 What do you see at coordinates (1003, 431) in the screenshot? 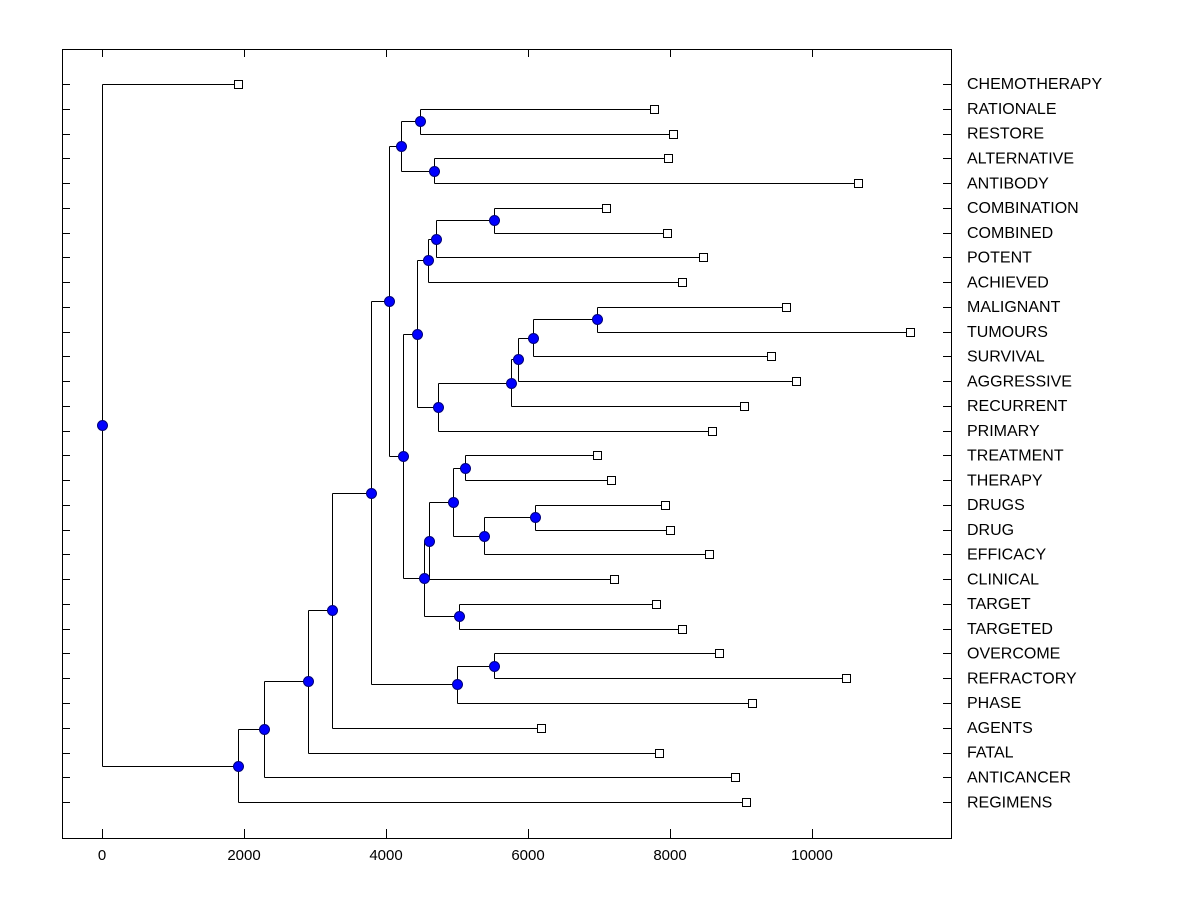
I see `leaf-label: PRIMARY` at bounding box center [1003, 431].